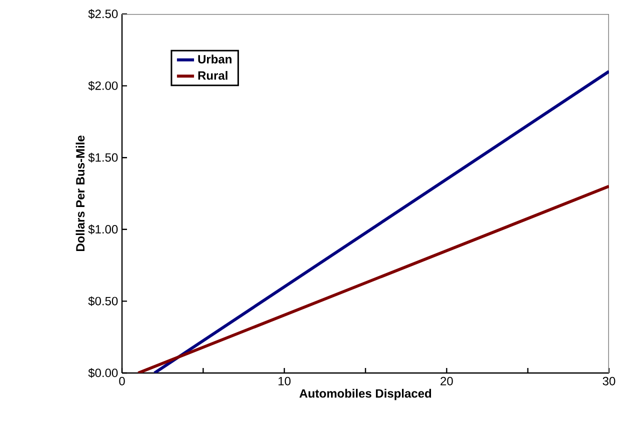  Describe the element at coordinates (122, 381) in the screenshot. I see `x-tick-label: 0` at that location.